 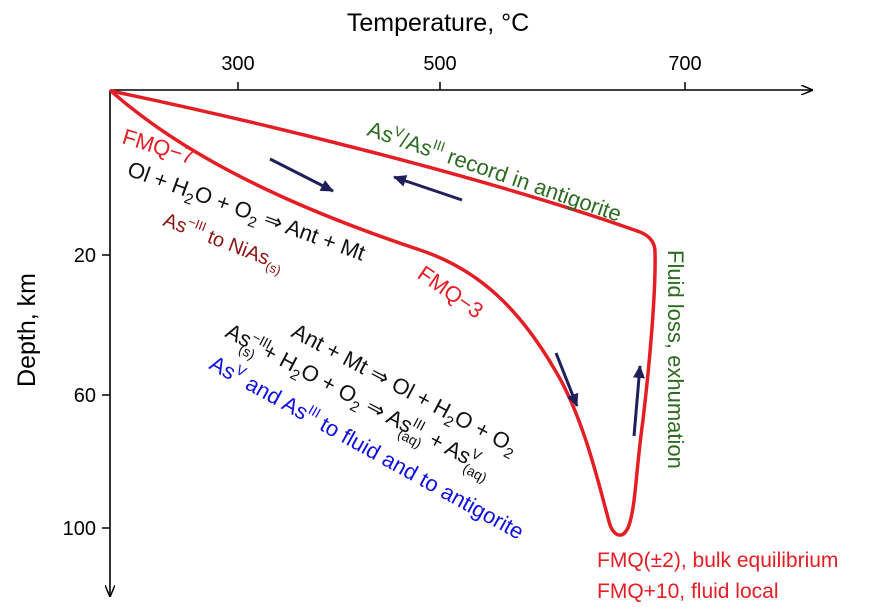 What do you see at coordinates (688, 591) in the screenshot?
I see `label-fmq-fluid: FMQ+10, fluid local` at bounding box center [688, 591].